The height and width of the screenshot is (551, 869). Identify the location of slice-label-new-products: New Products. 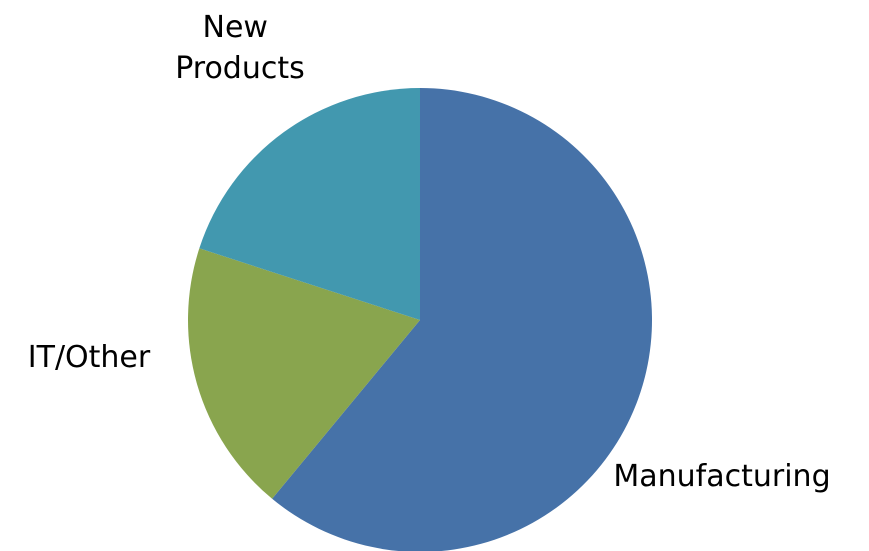
(240, 48).